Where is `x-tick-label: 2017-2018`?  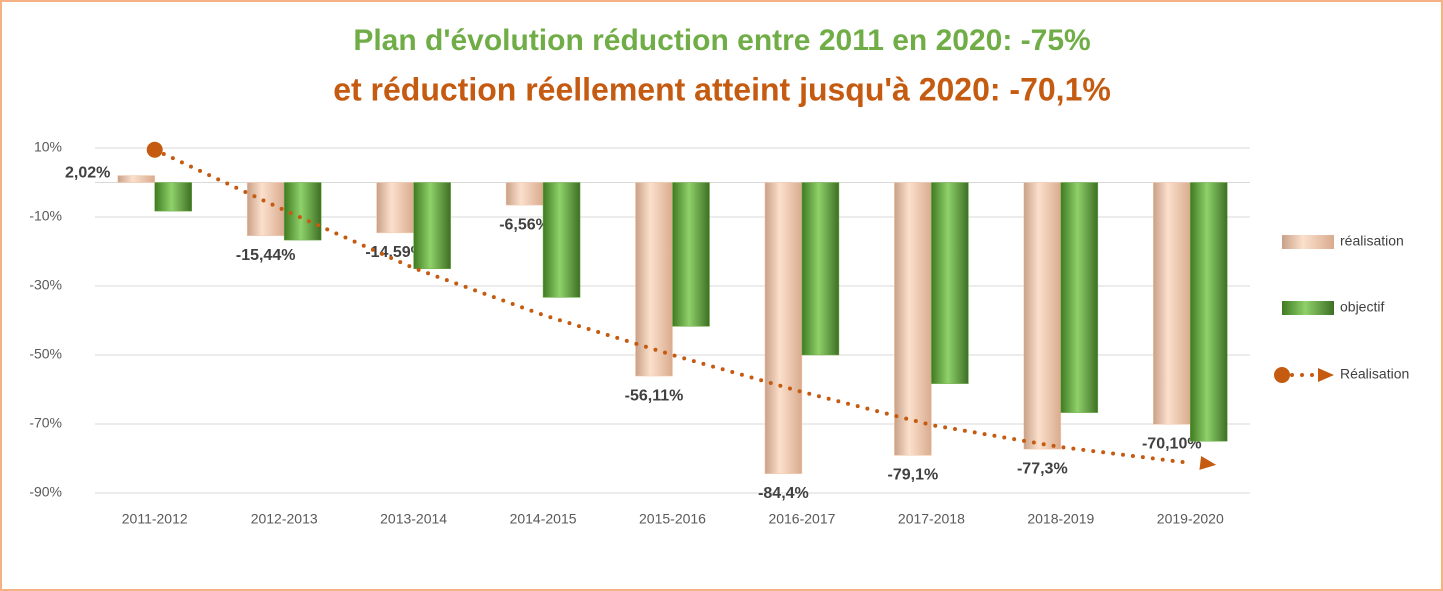 x-tick-label: 2017-2018 is located at coordinates (931, 519).